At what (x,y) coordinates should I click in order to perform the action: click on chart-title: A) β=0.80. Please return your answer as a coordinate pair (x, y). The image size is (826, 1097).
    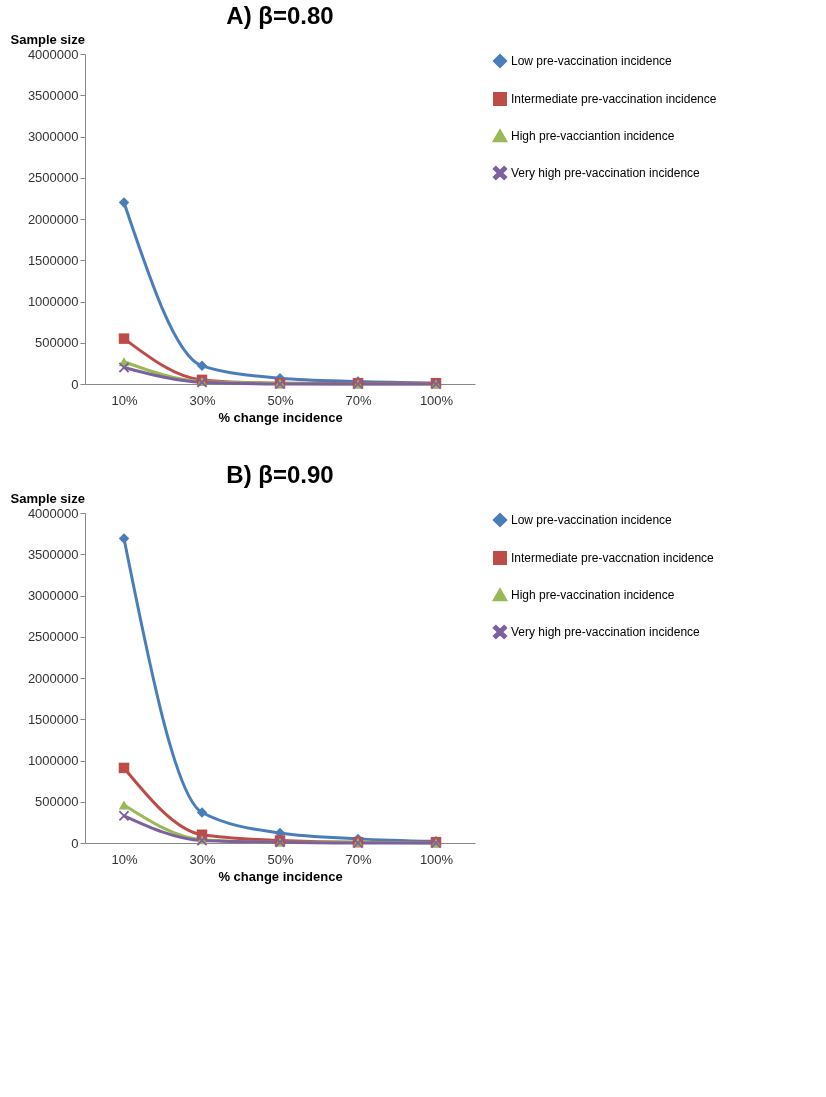
    Looking at the image, I should click on (280, 15).